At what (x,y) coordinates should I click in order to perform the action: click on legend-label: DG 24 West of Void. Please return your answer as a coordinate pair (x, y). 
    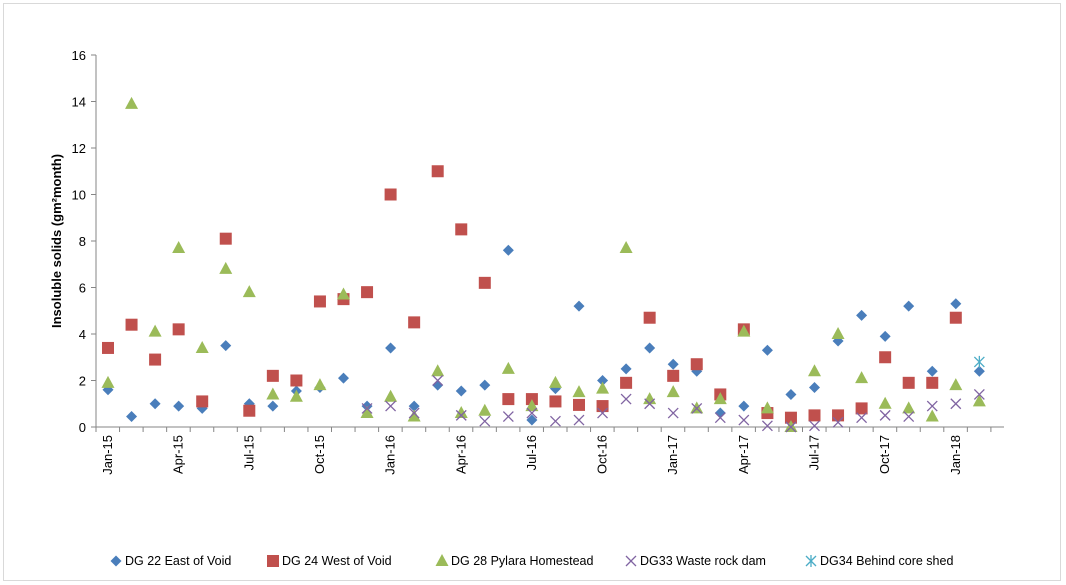
    Looking at the image, I should click on (337, 561).